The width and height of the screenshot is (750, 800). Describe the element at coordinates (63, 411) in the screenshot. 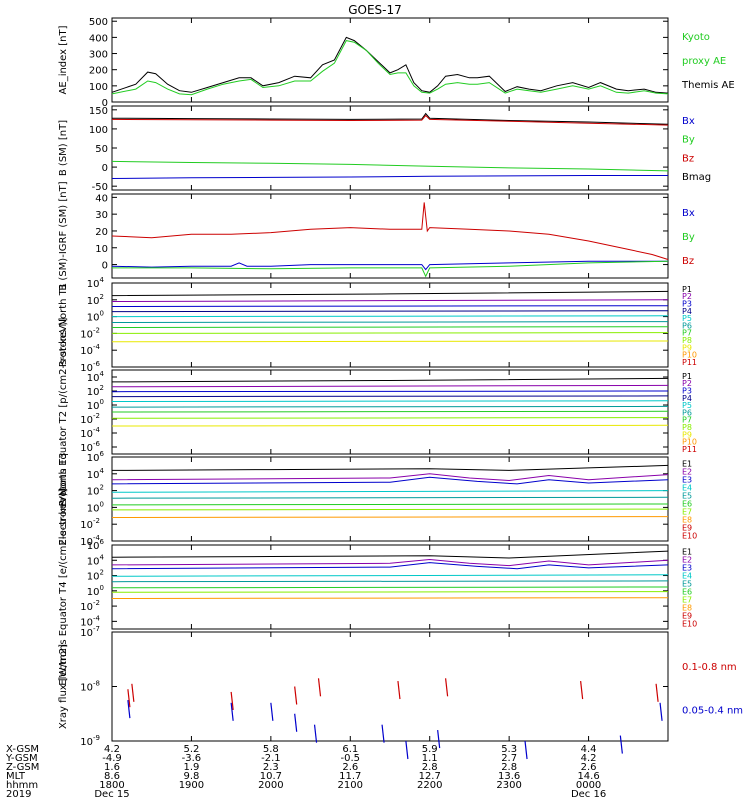

I see `y-axis-label: Protons Equator T2 [p/(cm2-s-sr-keV)]` at that location.